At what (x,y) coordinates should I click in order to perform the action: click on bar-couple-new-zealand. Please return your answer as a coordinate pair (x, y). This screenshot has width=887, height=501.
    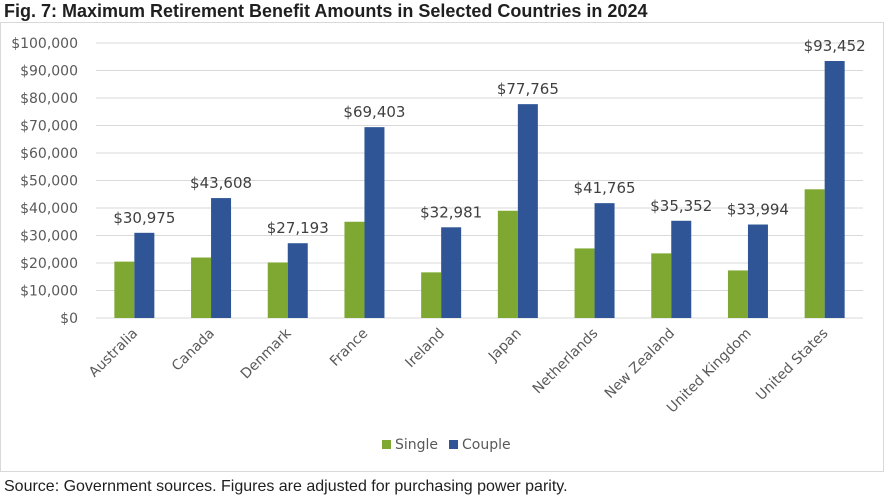
    Looking at the image, I should click on (681, 269).